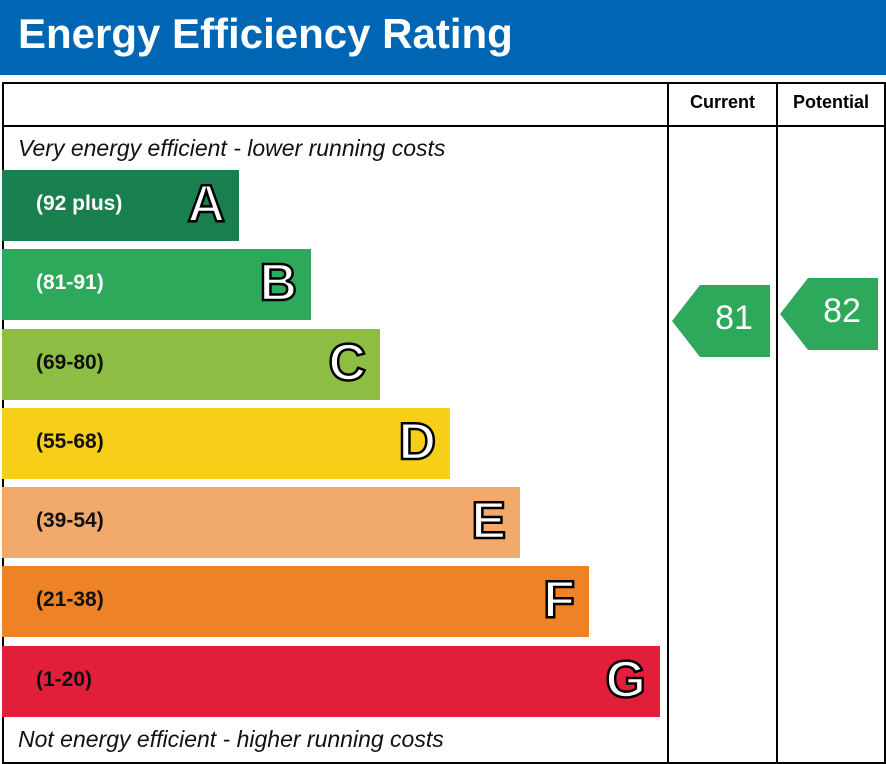 This screenshot has height=764, width=886. Describe the element at coordinates (830, 102) in the screenshot. I see `potential-column-header: Potential` at that location.